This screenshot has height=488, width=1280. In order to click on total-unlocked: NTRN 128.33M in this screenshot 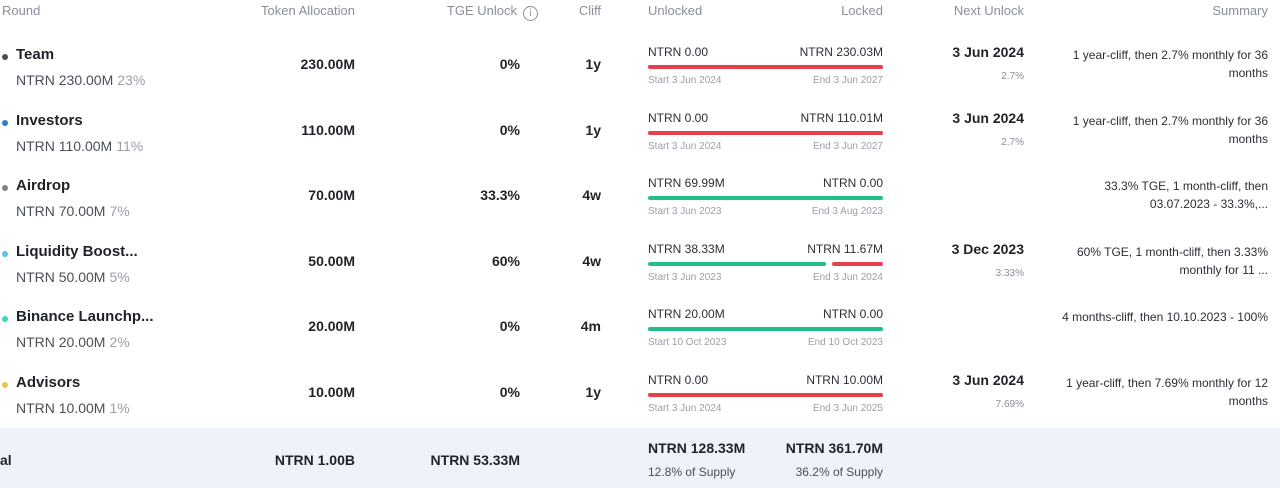, I will do `click(697, 448)`.